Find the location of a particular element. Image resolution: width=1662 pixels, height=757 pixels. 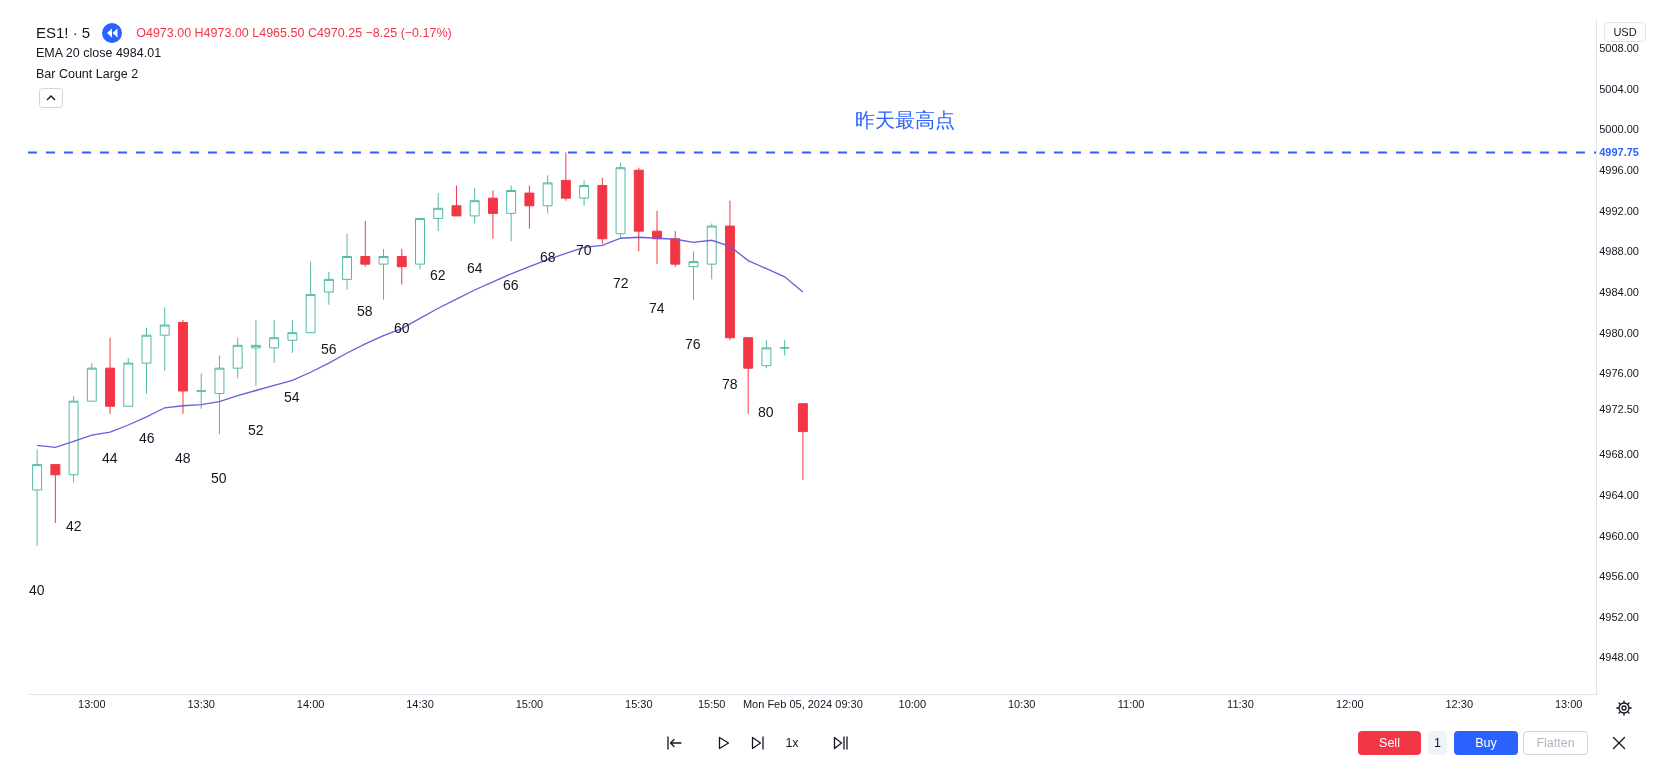

chart-title: ES1! · 5 is located at coordinates (63, 33).